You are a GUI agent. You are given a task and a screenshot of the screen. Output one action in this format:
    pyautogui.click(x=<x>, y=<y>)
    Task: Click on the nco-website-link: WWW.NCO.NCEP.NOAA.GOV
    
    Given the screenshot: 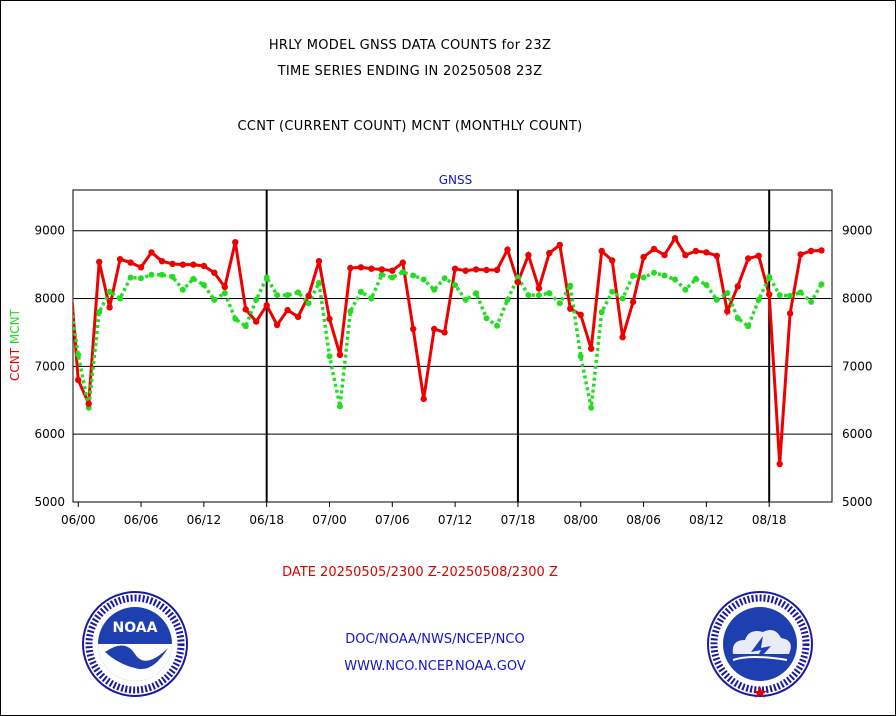 What is the action you would take?
    pyautogui.click(x=435, y=666)
    